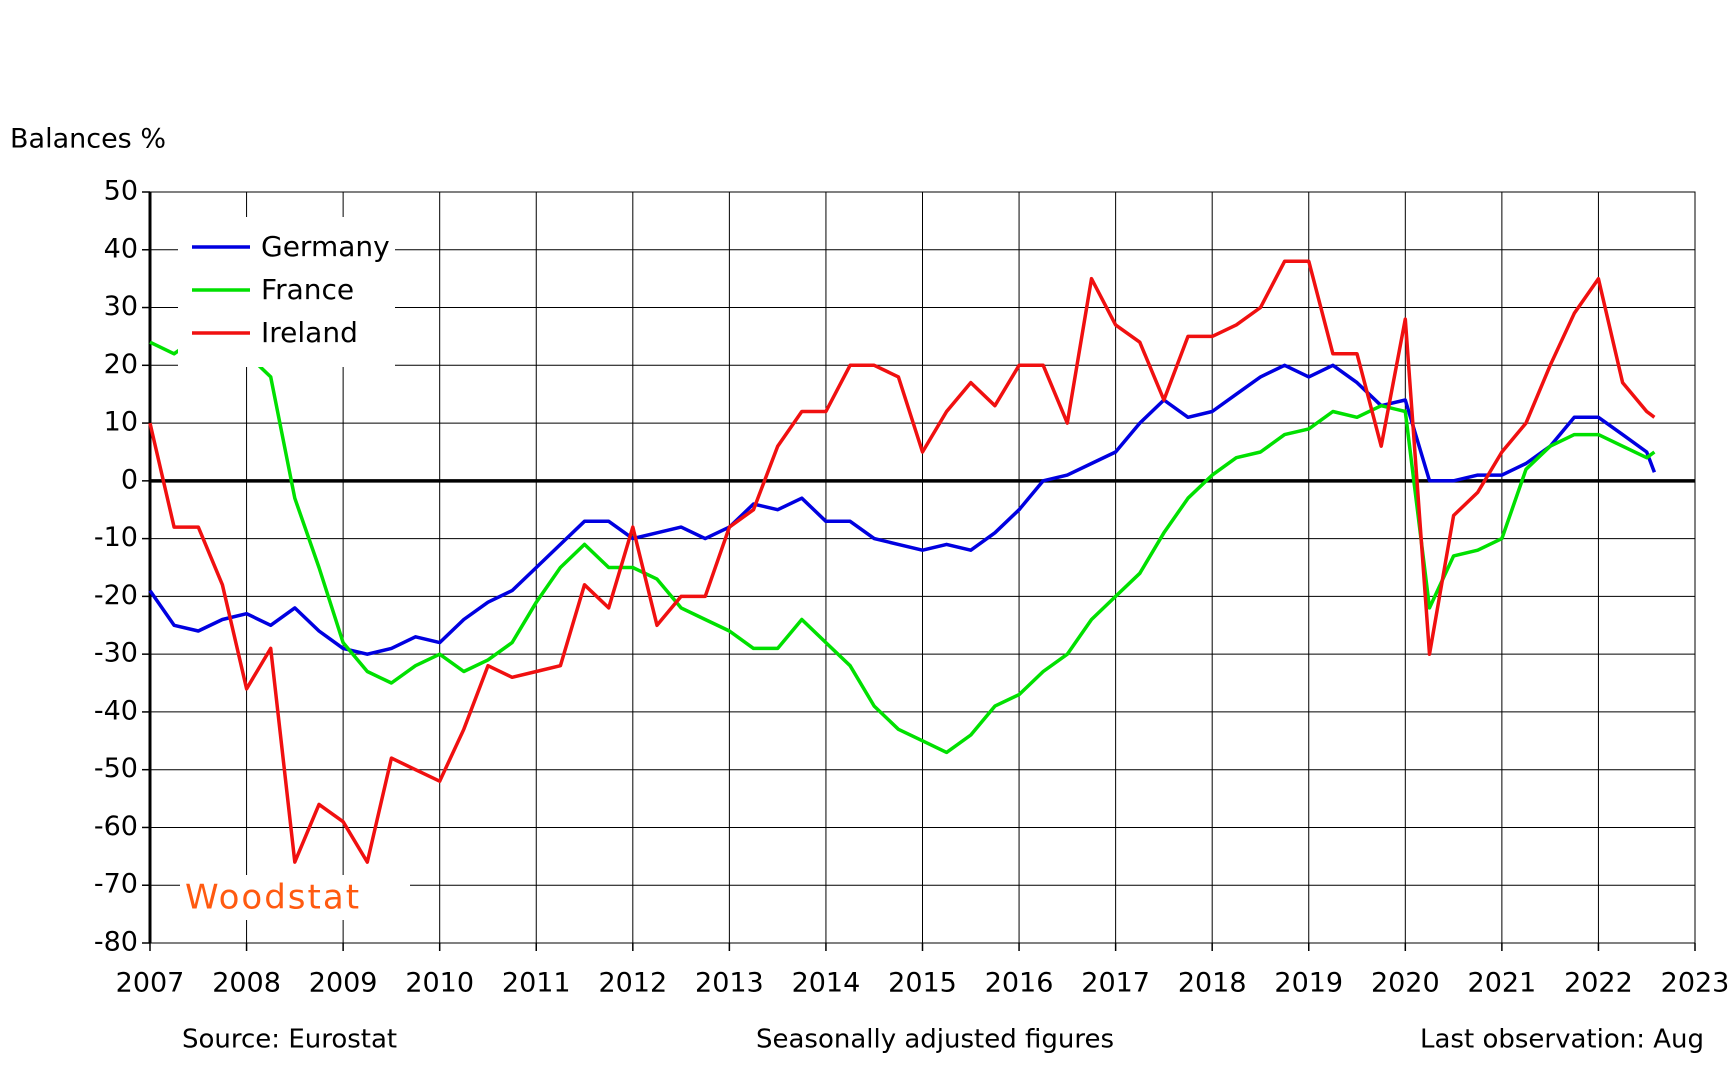 The image size is (1734, 1068). What do you see at coordinates (1695, 983) in the screenshot?
I see `x-tick-label: 2023` at bounding box center [1695, 983].